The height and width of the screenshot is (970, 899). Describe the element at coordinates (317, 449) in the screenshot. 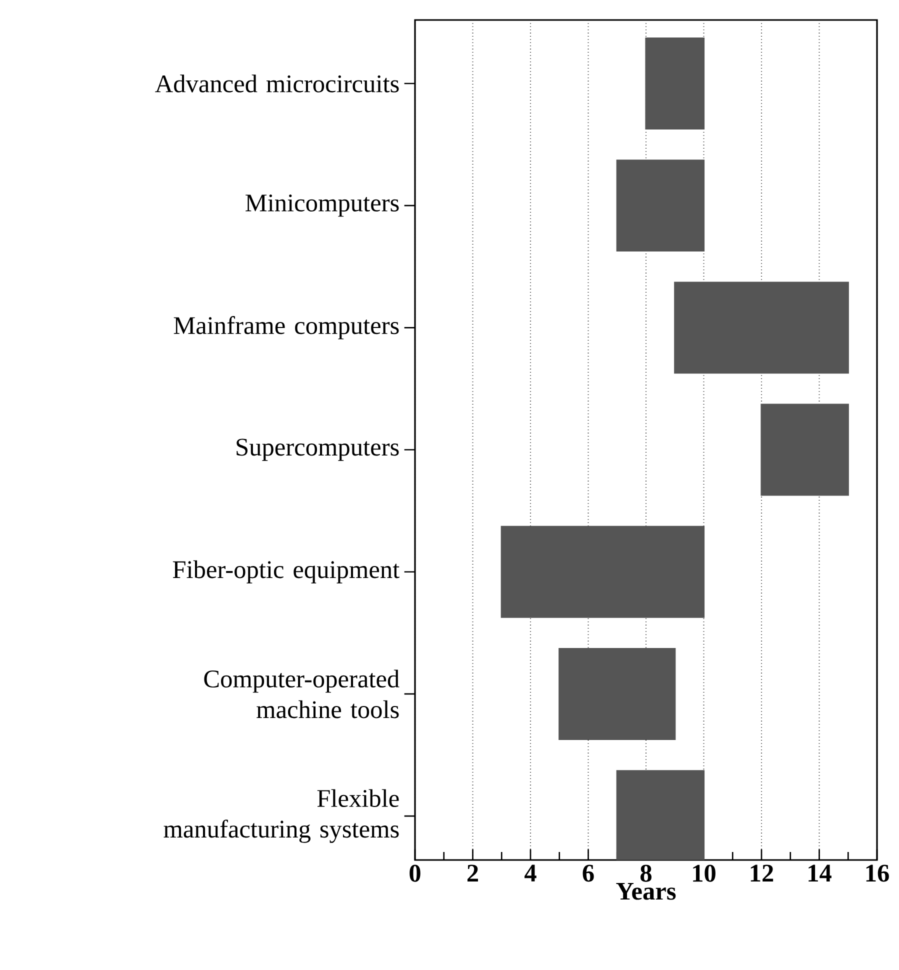

I see `y-tick-label: Supercomputers` at that location.